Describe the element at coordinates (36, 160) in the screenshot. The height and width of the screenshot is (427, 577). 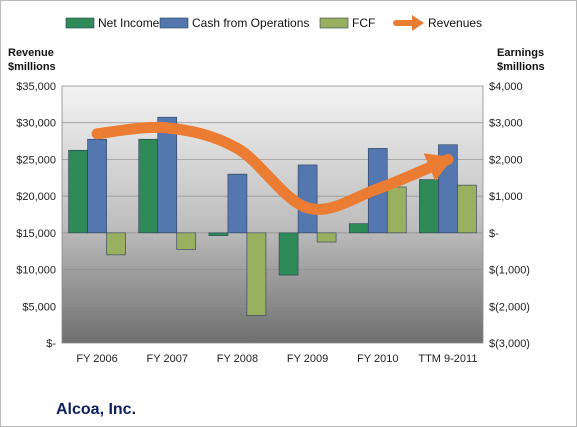
I see `left-tick-label: $25,000` at that location.